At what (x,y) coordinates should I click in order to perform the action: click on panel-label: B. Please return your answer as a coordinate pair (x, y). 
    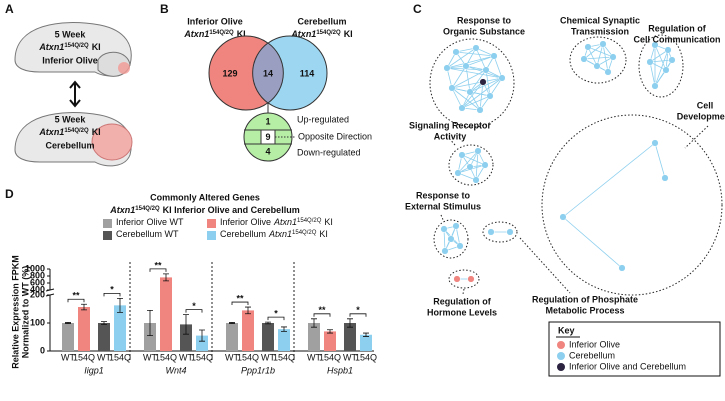
    Looking at the image, I should click on (164, 9).